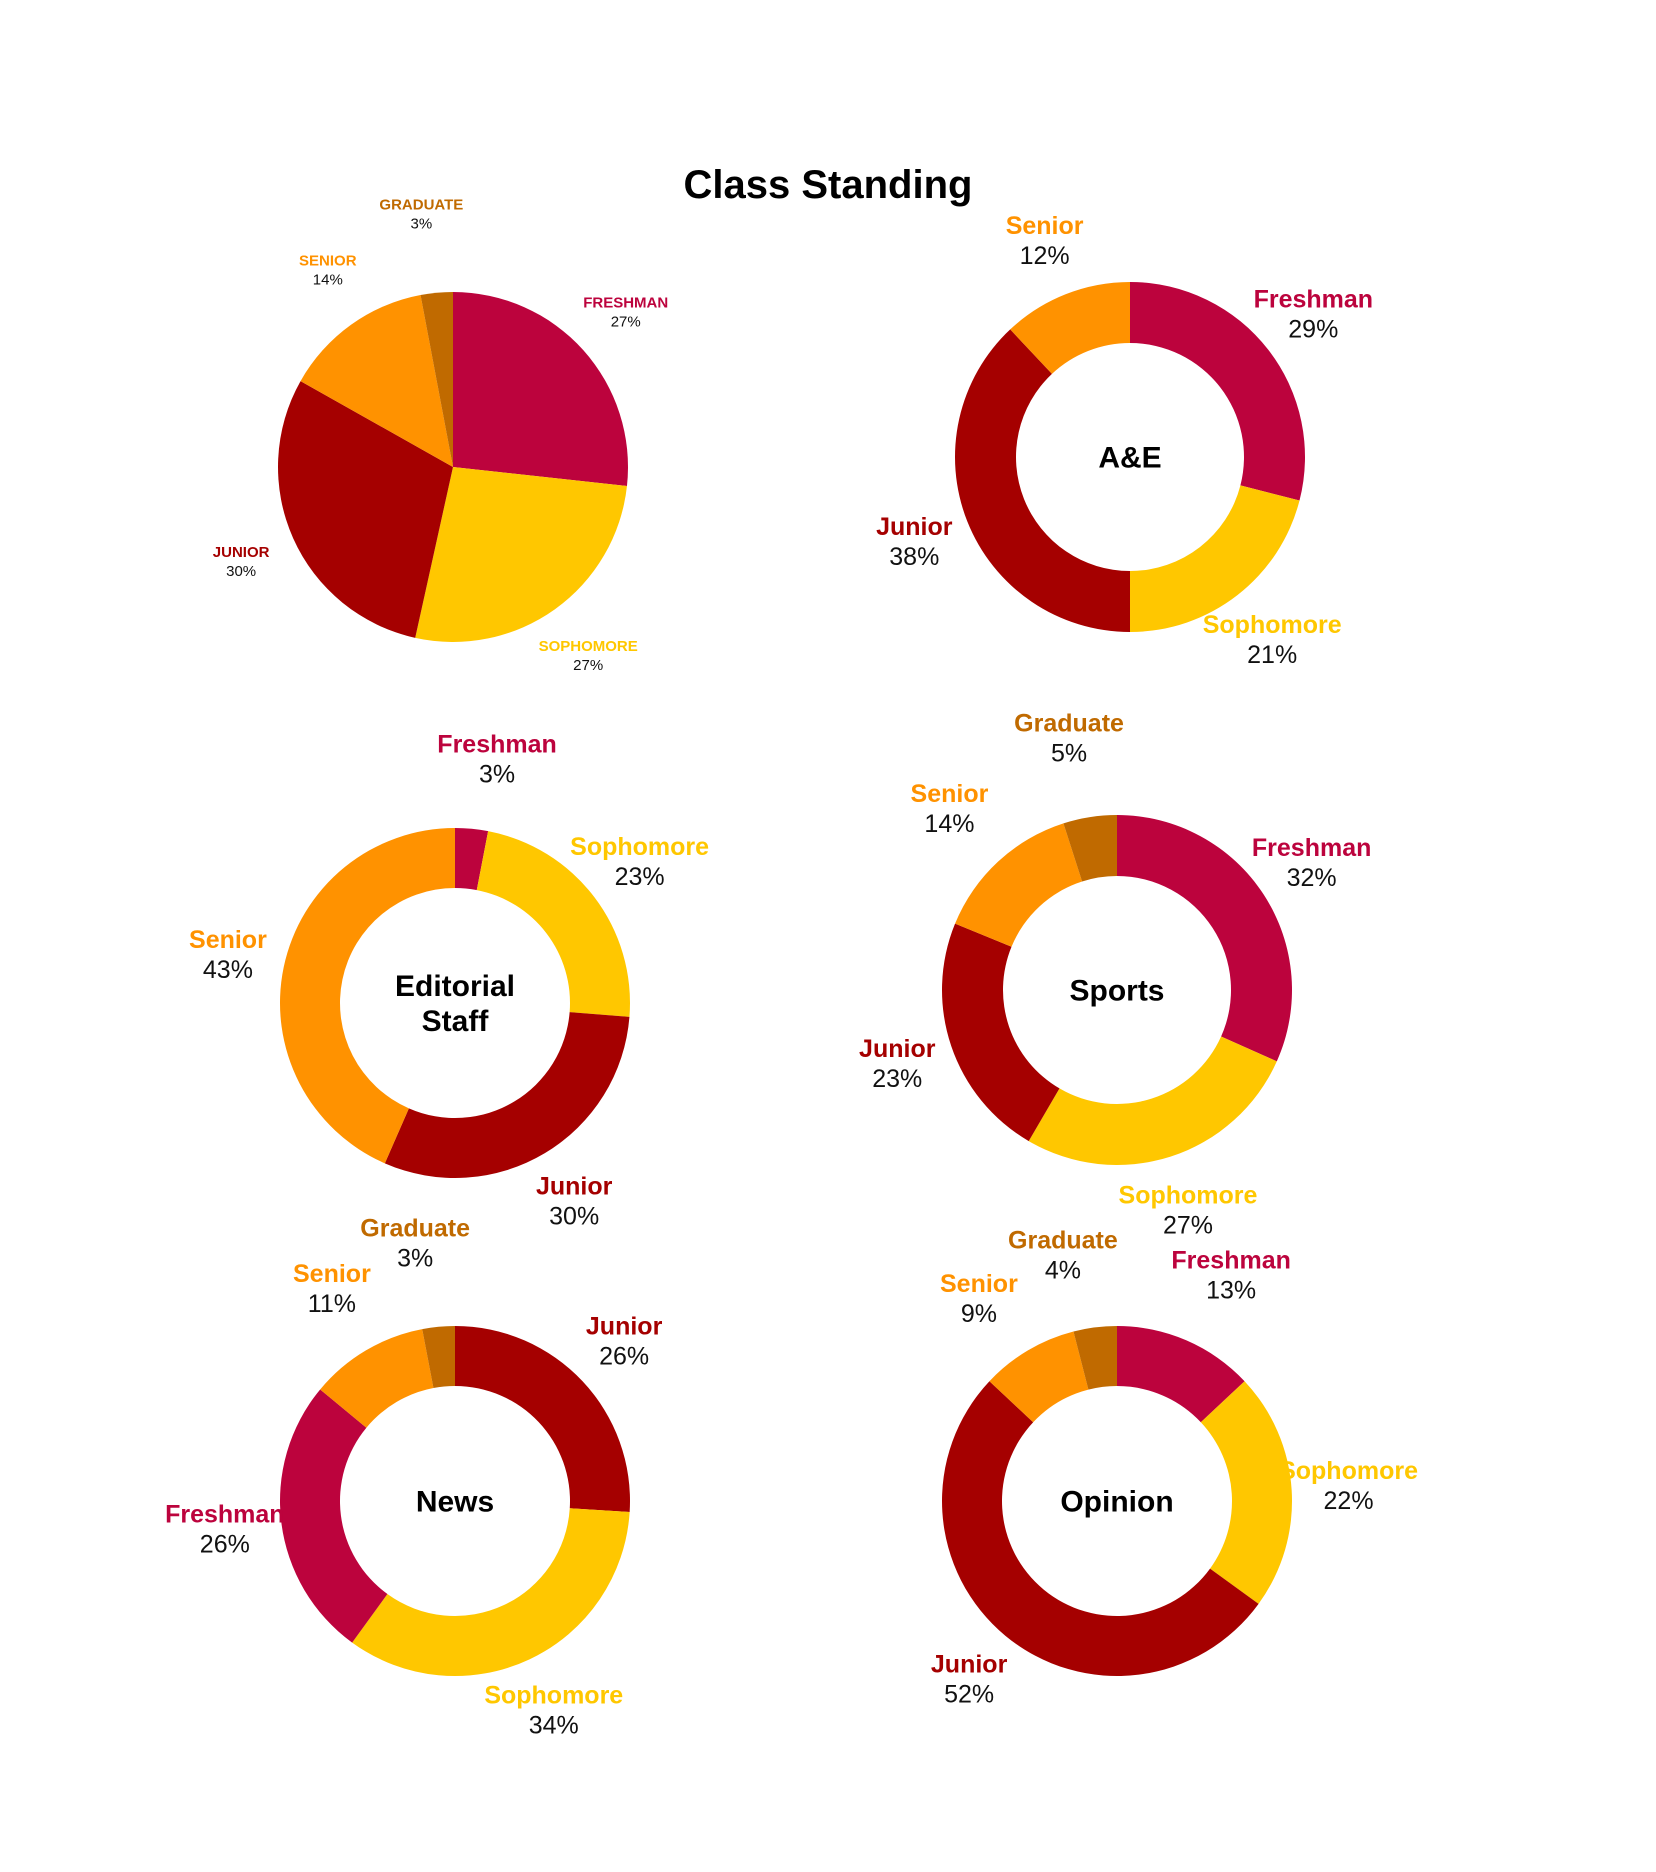 Image resolution: width=1656 pixels, height=1872 pixels. What do you see at coordinates (225, 1545) in the screenshot?
I see `slice-value-freshman: 26%` at bounding box center [225, 1545].